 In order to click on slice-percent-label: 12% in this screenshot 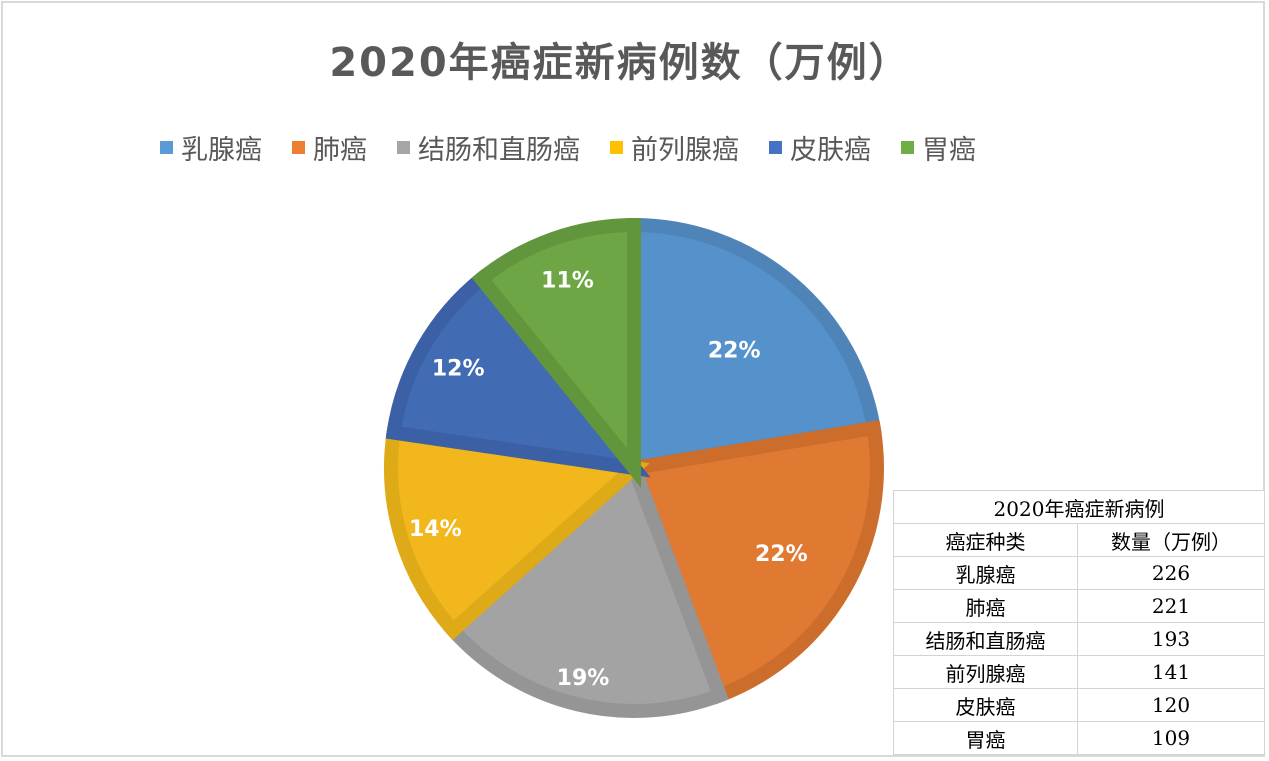, I will do `click(458, 368)`.